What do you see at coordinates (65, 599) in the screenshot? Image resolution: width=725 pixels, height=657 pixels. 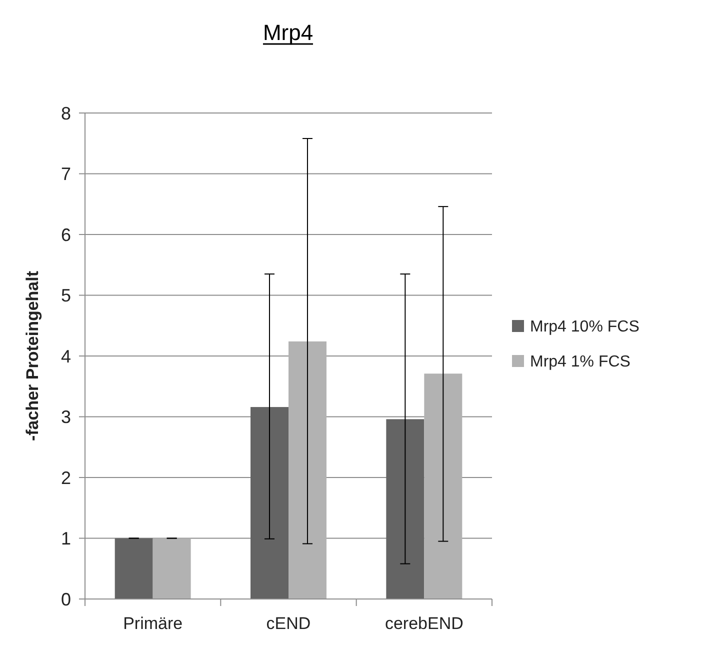 I see `y-tick-label: 0` at bounding box center [65, 599].